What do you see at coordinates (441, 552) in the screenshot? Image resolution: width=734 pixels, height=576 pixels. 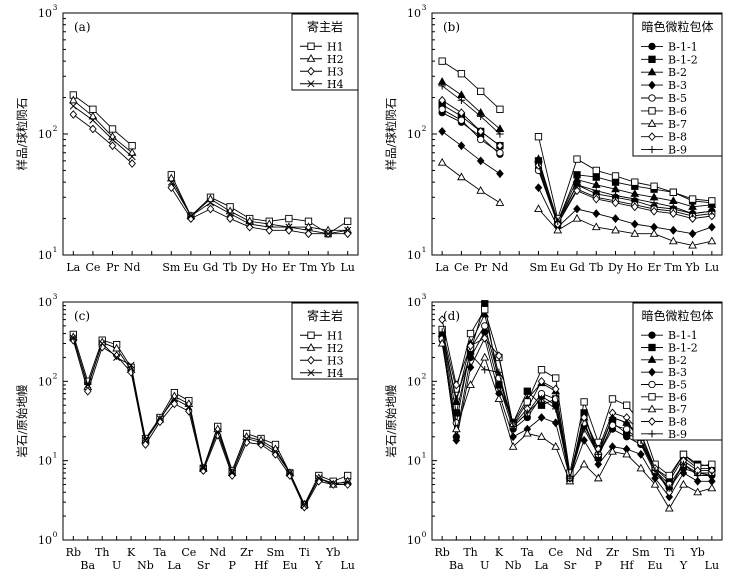 I see `x-tick-label: Rb` at bounding box center [441, 552].